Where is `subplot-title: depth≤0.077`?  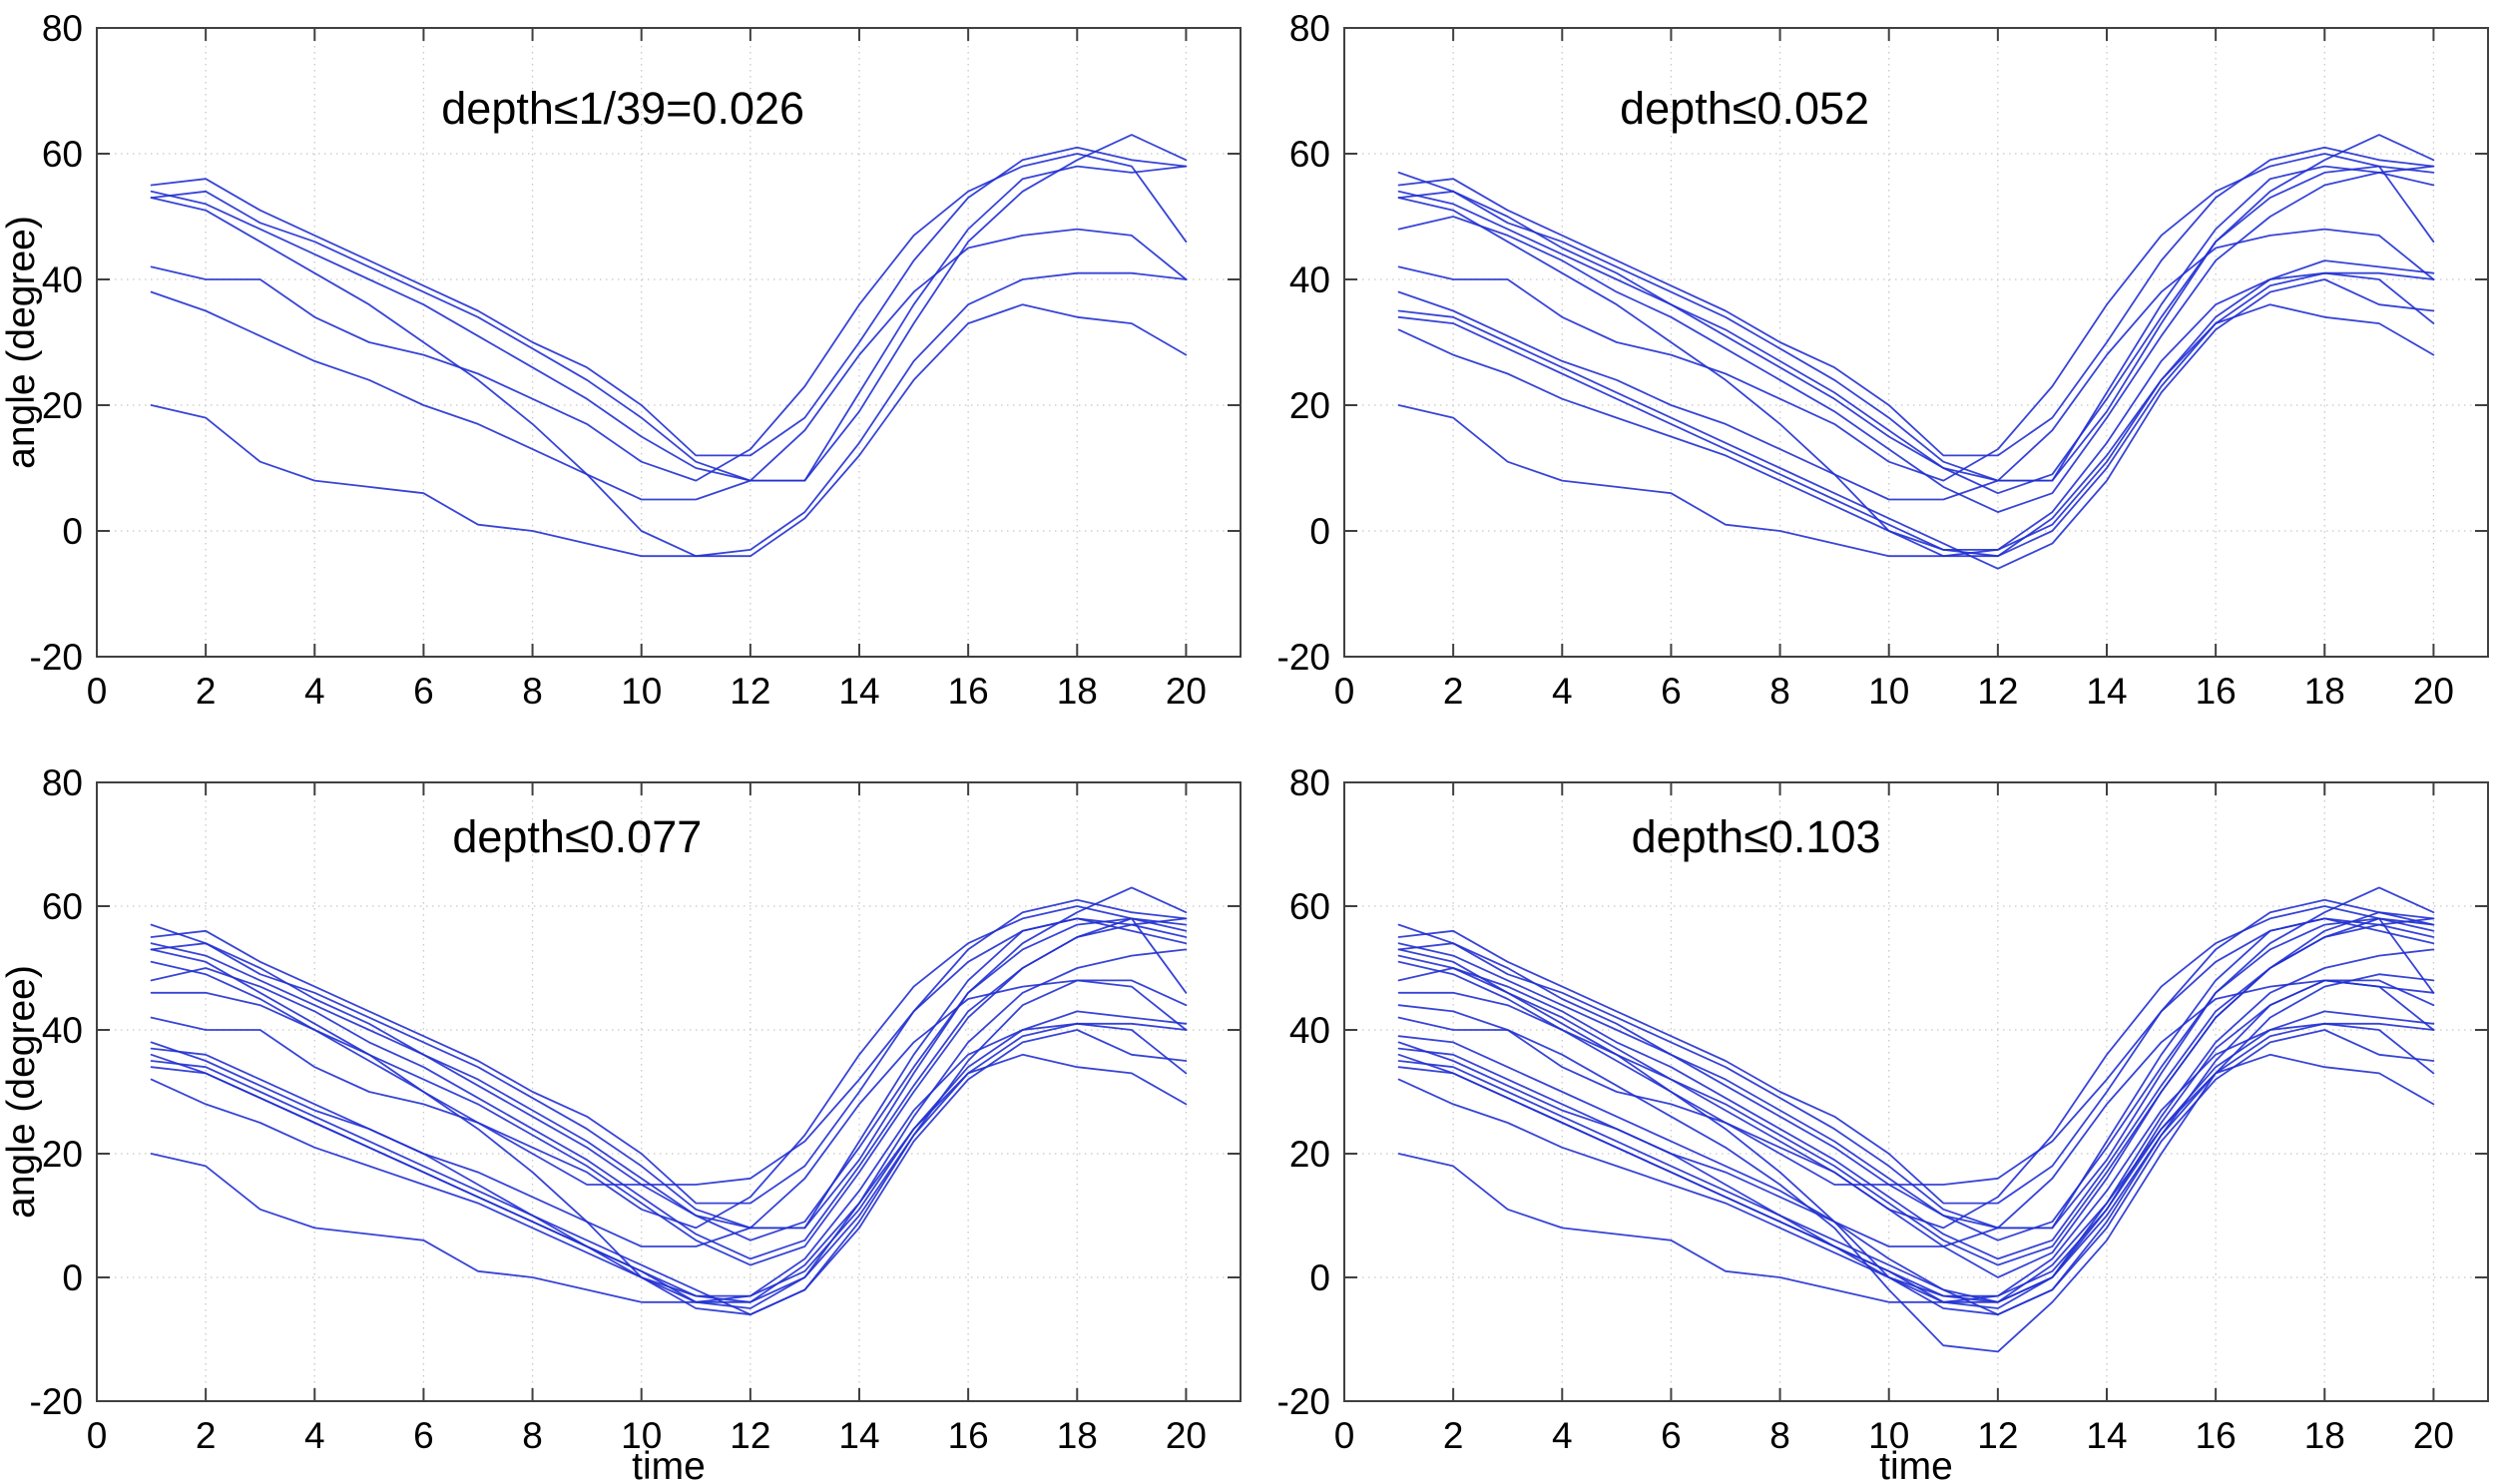
subplot-title: depth≤0.077 is located at coordinates (577, 836).